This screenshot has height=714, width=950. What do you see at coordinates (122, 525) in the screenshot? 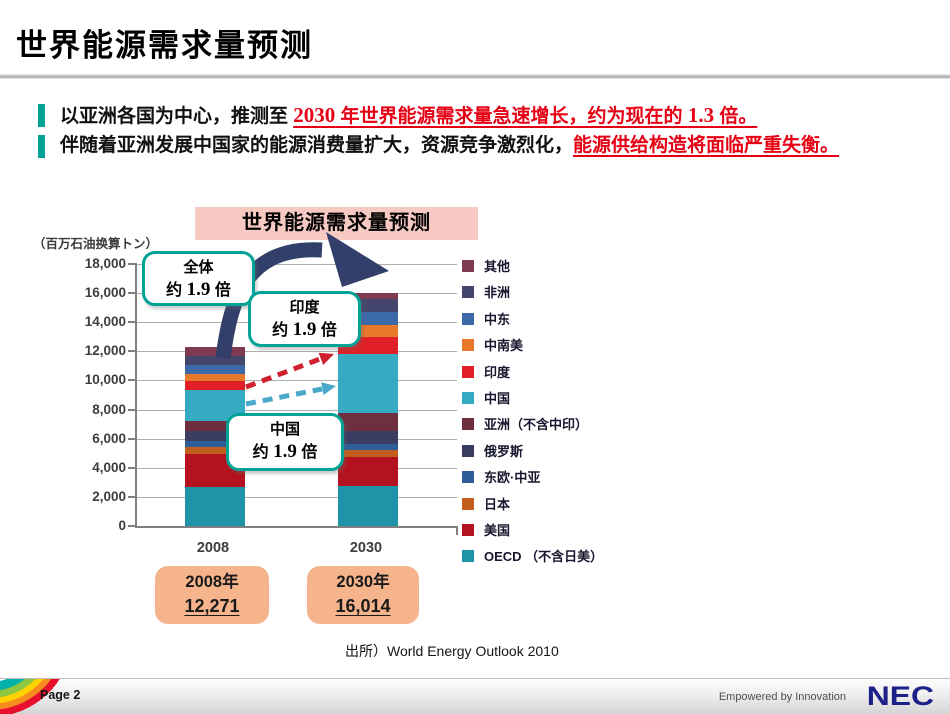
I see `y-tick-label: 0` at bounding box center [122, 525].